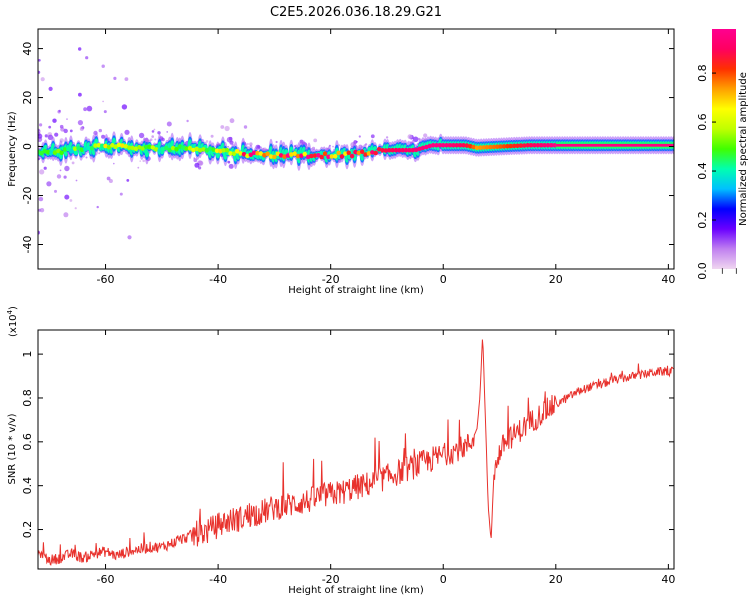  Describe the element at coordinates (743, 149) in the screenshot. I see `colorbar-label: Normalized spectral amplitude` at that location.